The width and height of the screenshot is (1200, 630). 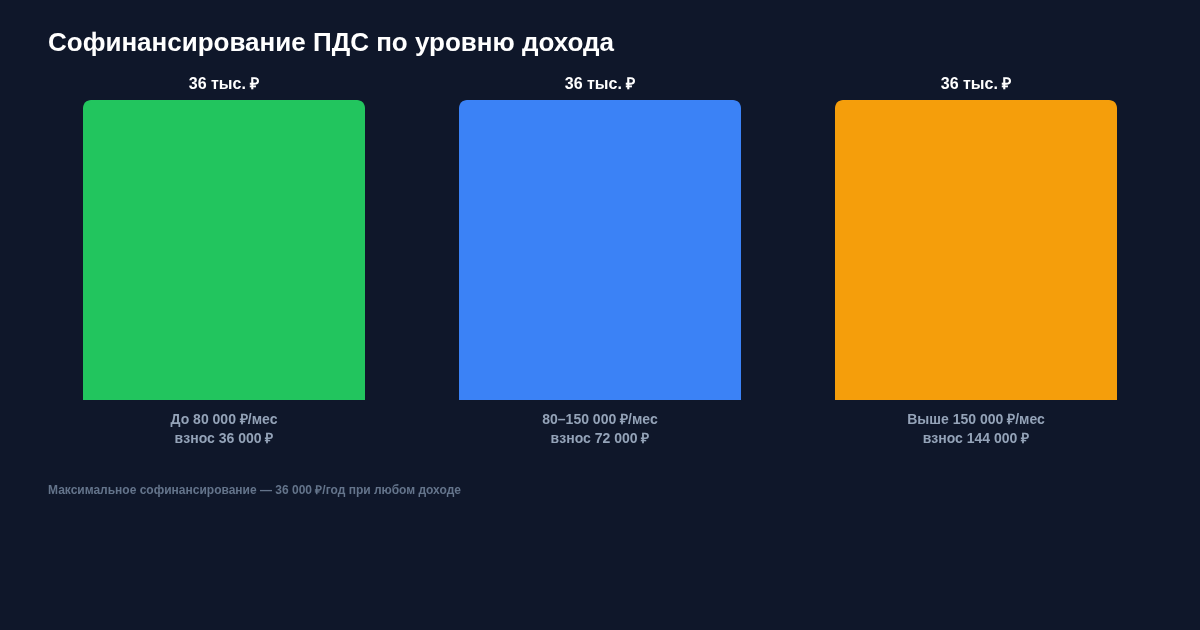 I want to click on chart-title: Софинансирование ПДС по уровню дохода, so click(x=331, y=42).